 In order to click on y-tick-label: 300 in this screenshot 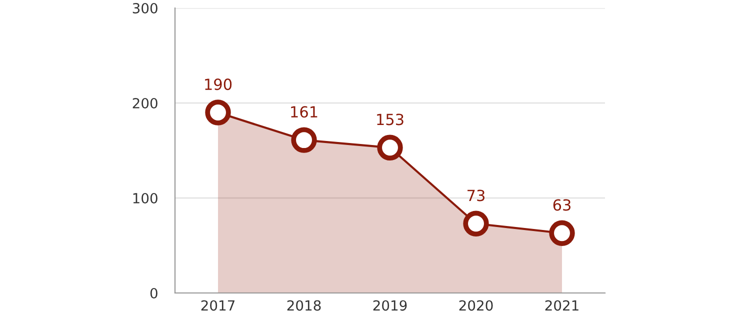, I will do `click(145, 8)`.